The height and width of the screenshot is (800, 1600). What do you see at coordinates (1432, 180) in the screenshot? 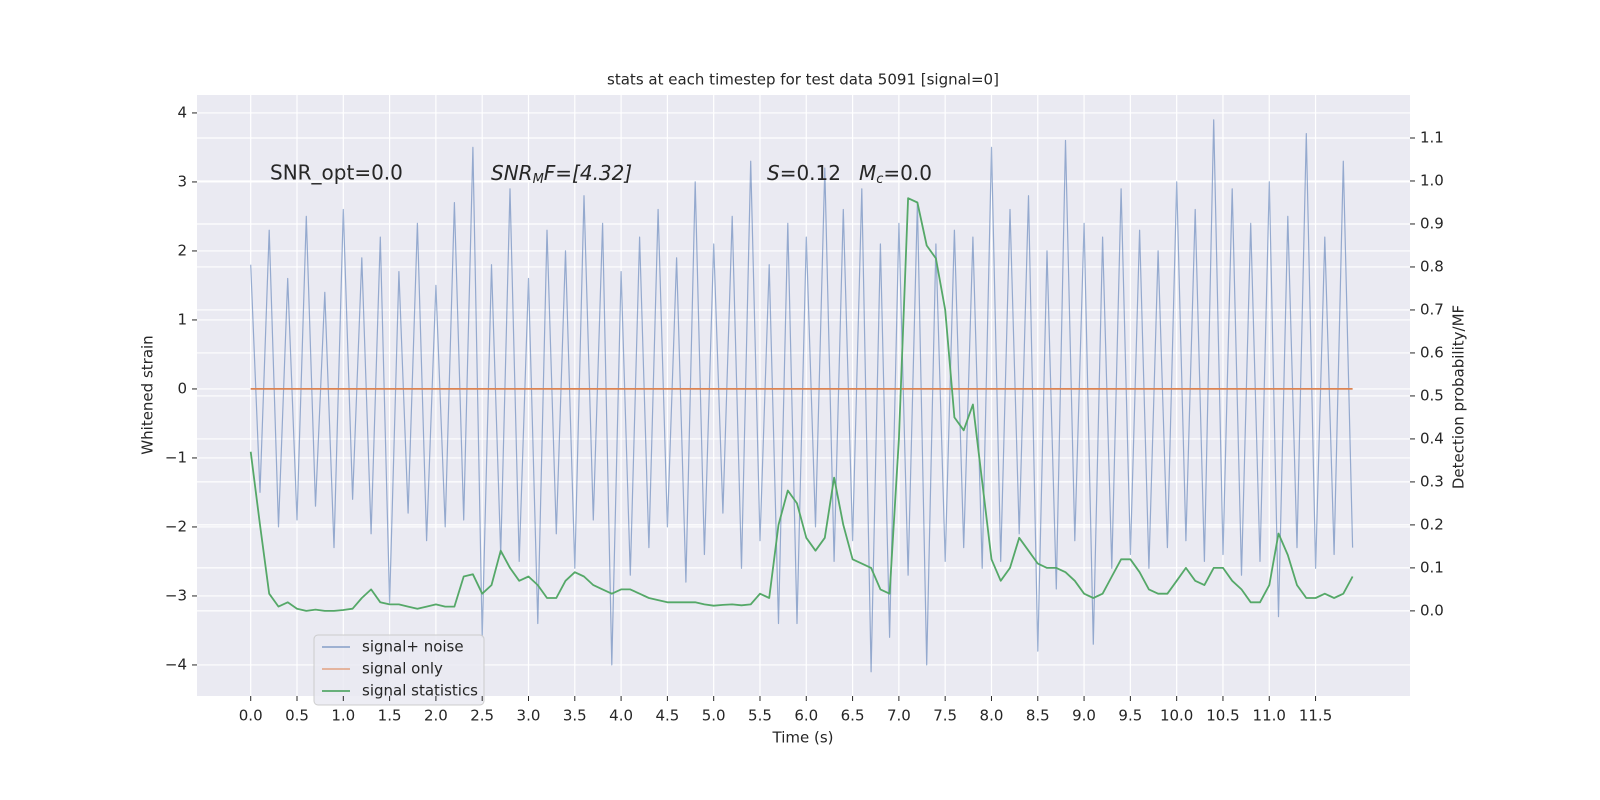
I see `y2-tick-label: 1.0` at bounding box center [1432, 180].